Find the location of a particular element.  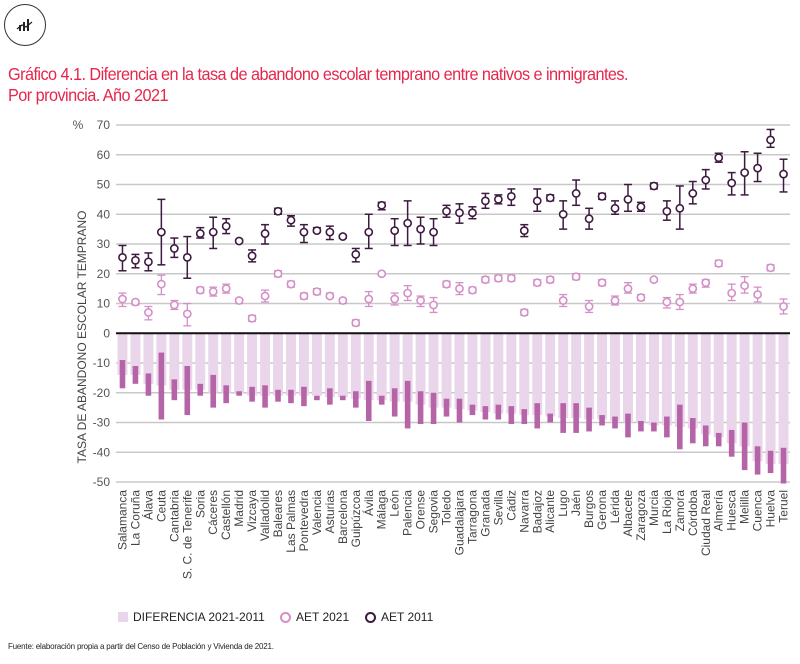

x-tick-label: Burgos is located at coordinates (589, 509).